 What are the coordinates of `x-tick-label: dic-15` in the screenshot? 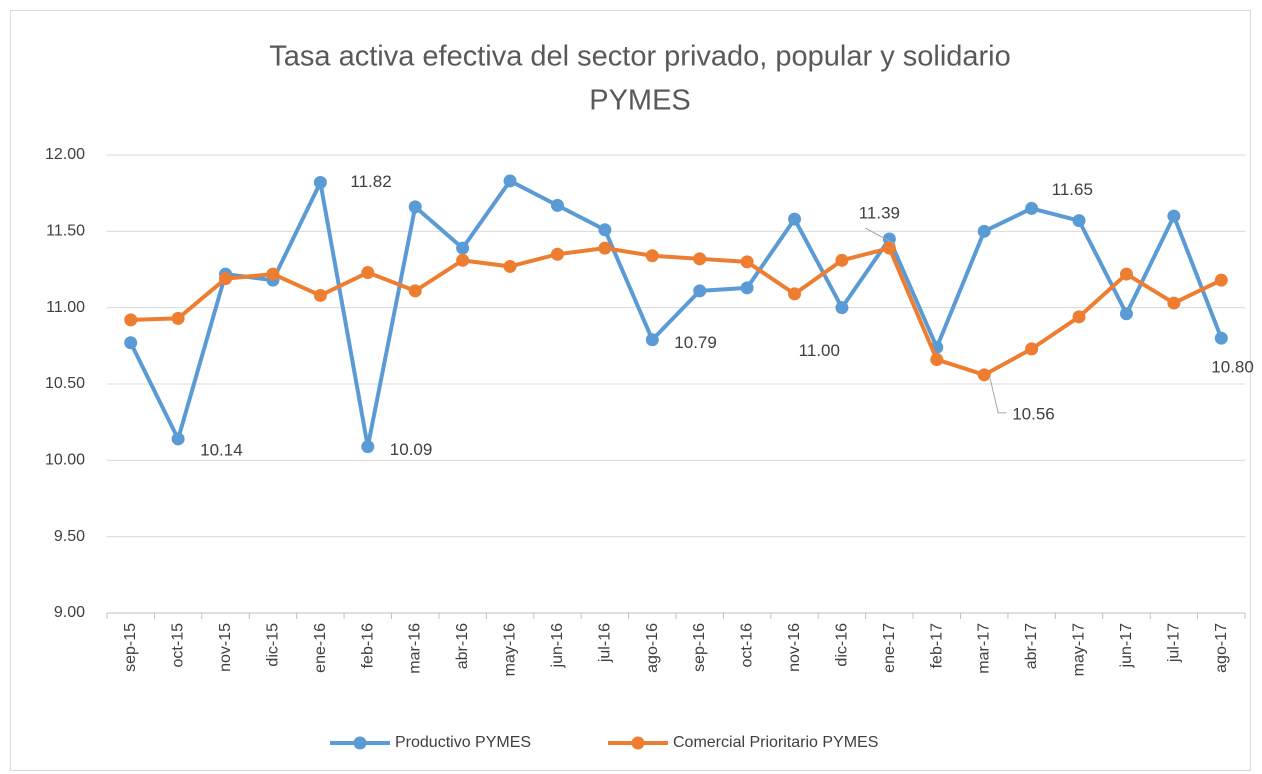 It's located at (272, 645).